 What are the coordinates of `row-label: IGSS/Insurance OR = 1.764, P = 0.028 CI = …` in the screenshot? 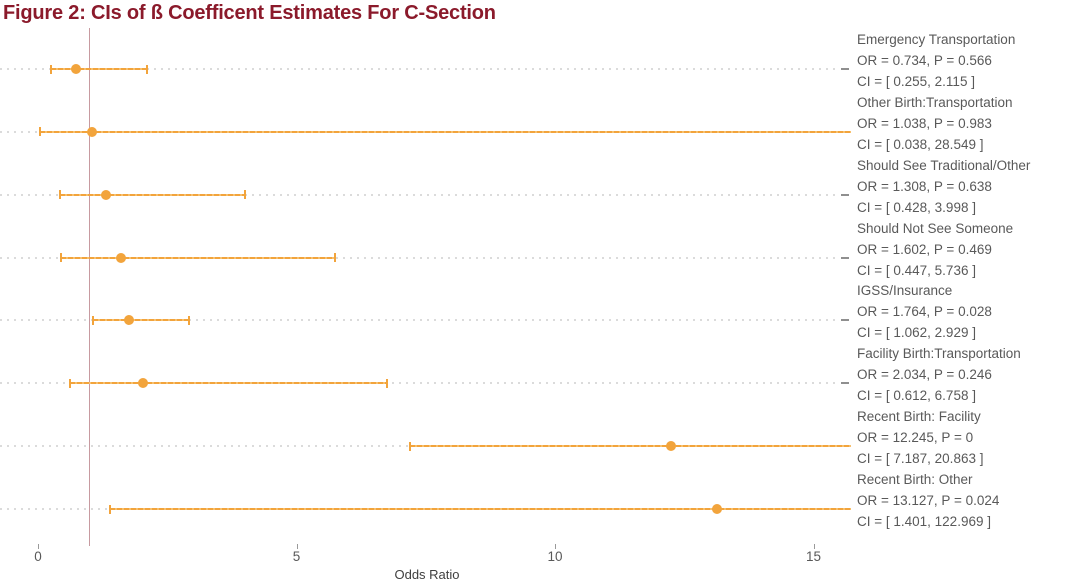 It's located at (924, 311).